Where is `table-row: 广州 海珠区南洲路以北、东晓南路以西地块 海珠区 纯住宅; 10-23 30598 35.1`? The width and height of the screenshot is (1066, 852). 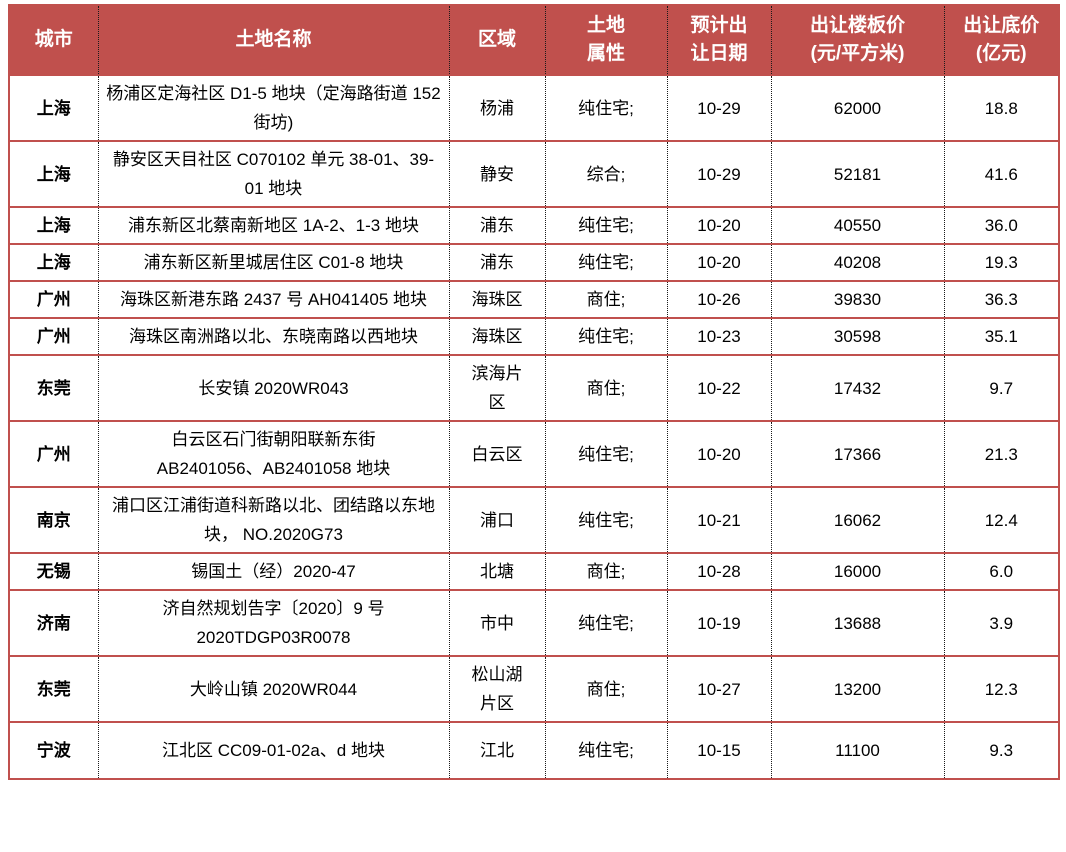 table-row: 广州 海珠区南洲路以北、东晓南路以西地块 海珠区 纯住宅; 10-23 30598 35.1 is located at coordinates (534, 337).